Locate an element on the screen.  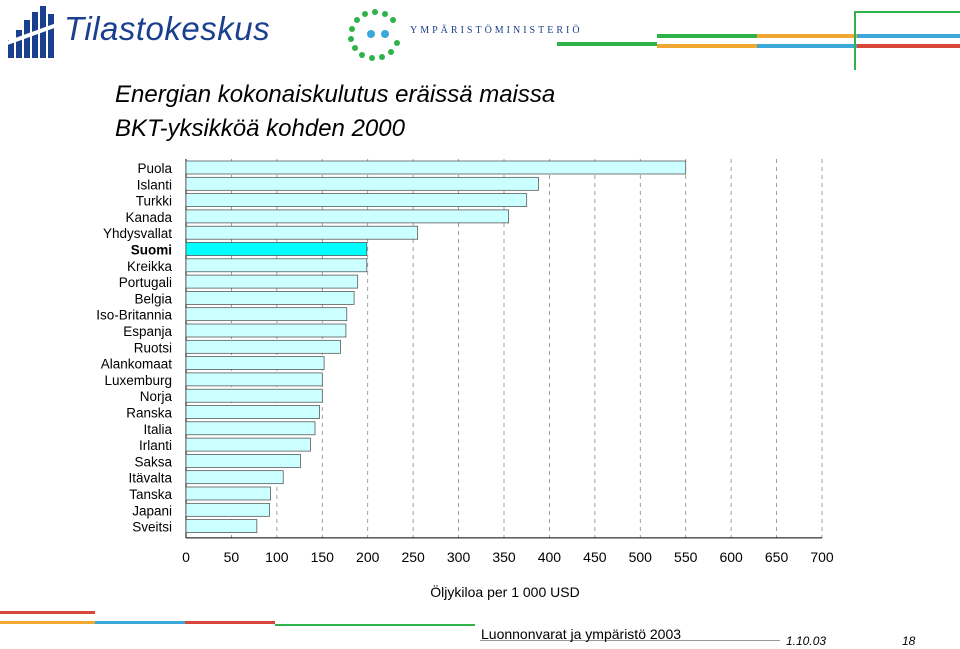
bar-japani is located at coordinates (227, 509).